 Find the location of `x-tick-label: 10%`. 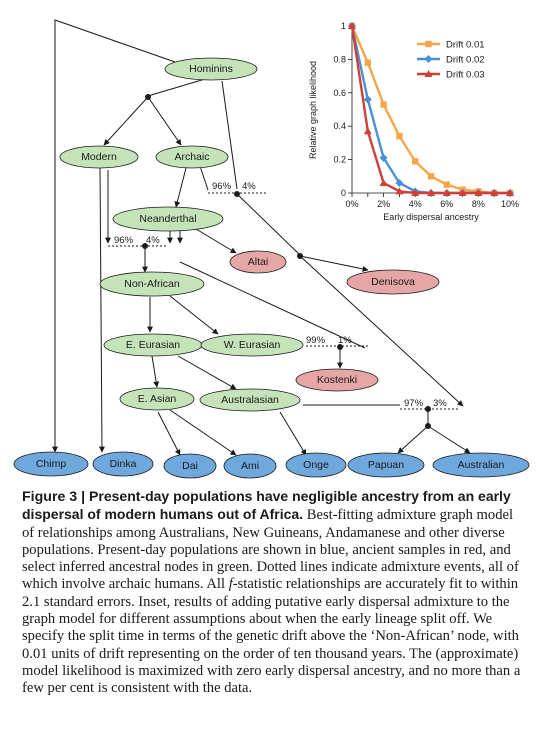

x-tick-label: 10% is located at coordinates (510, 204).